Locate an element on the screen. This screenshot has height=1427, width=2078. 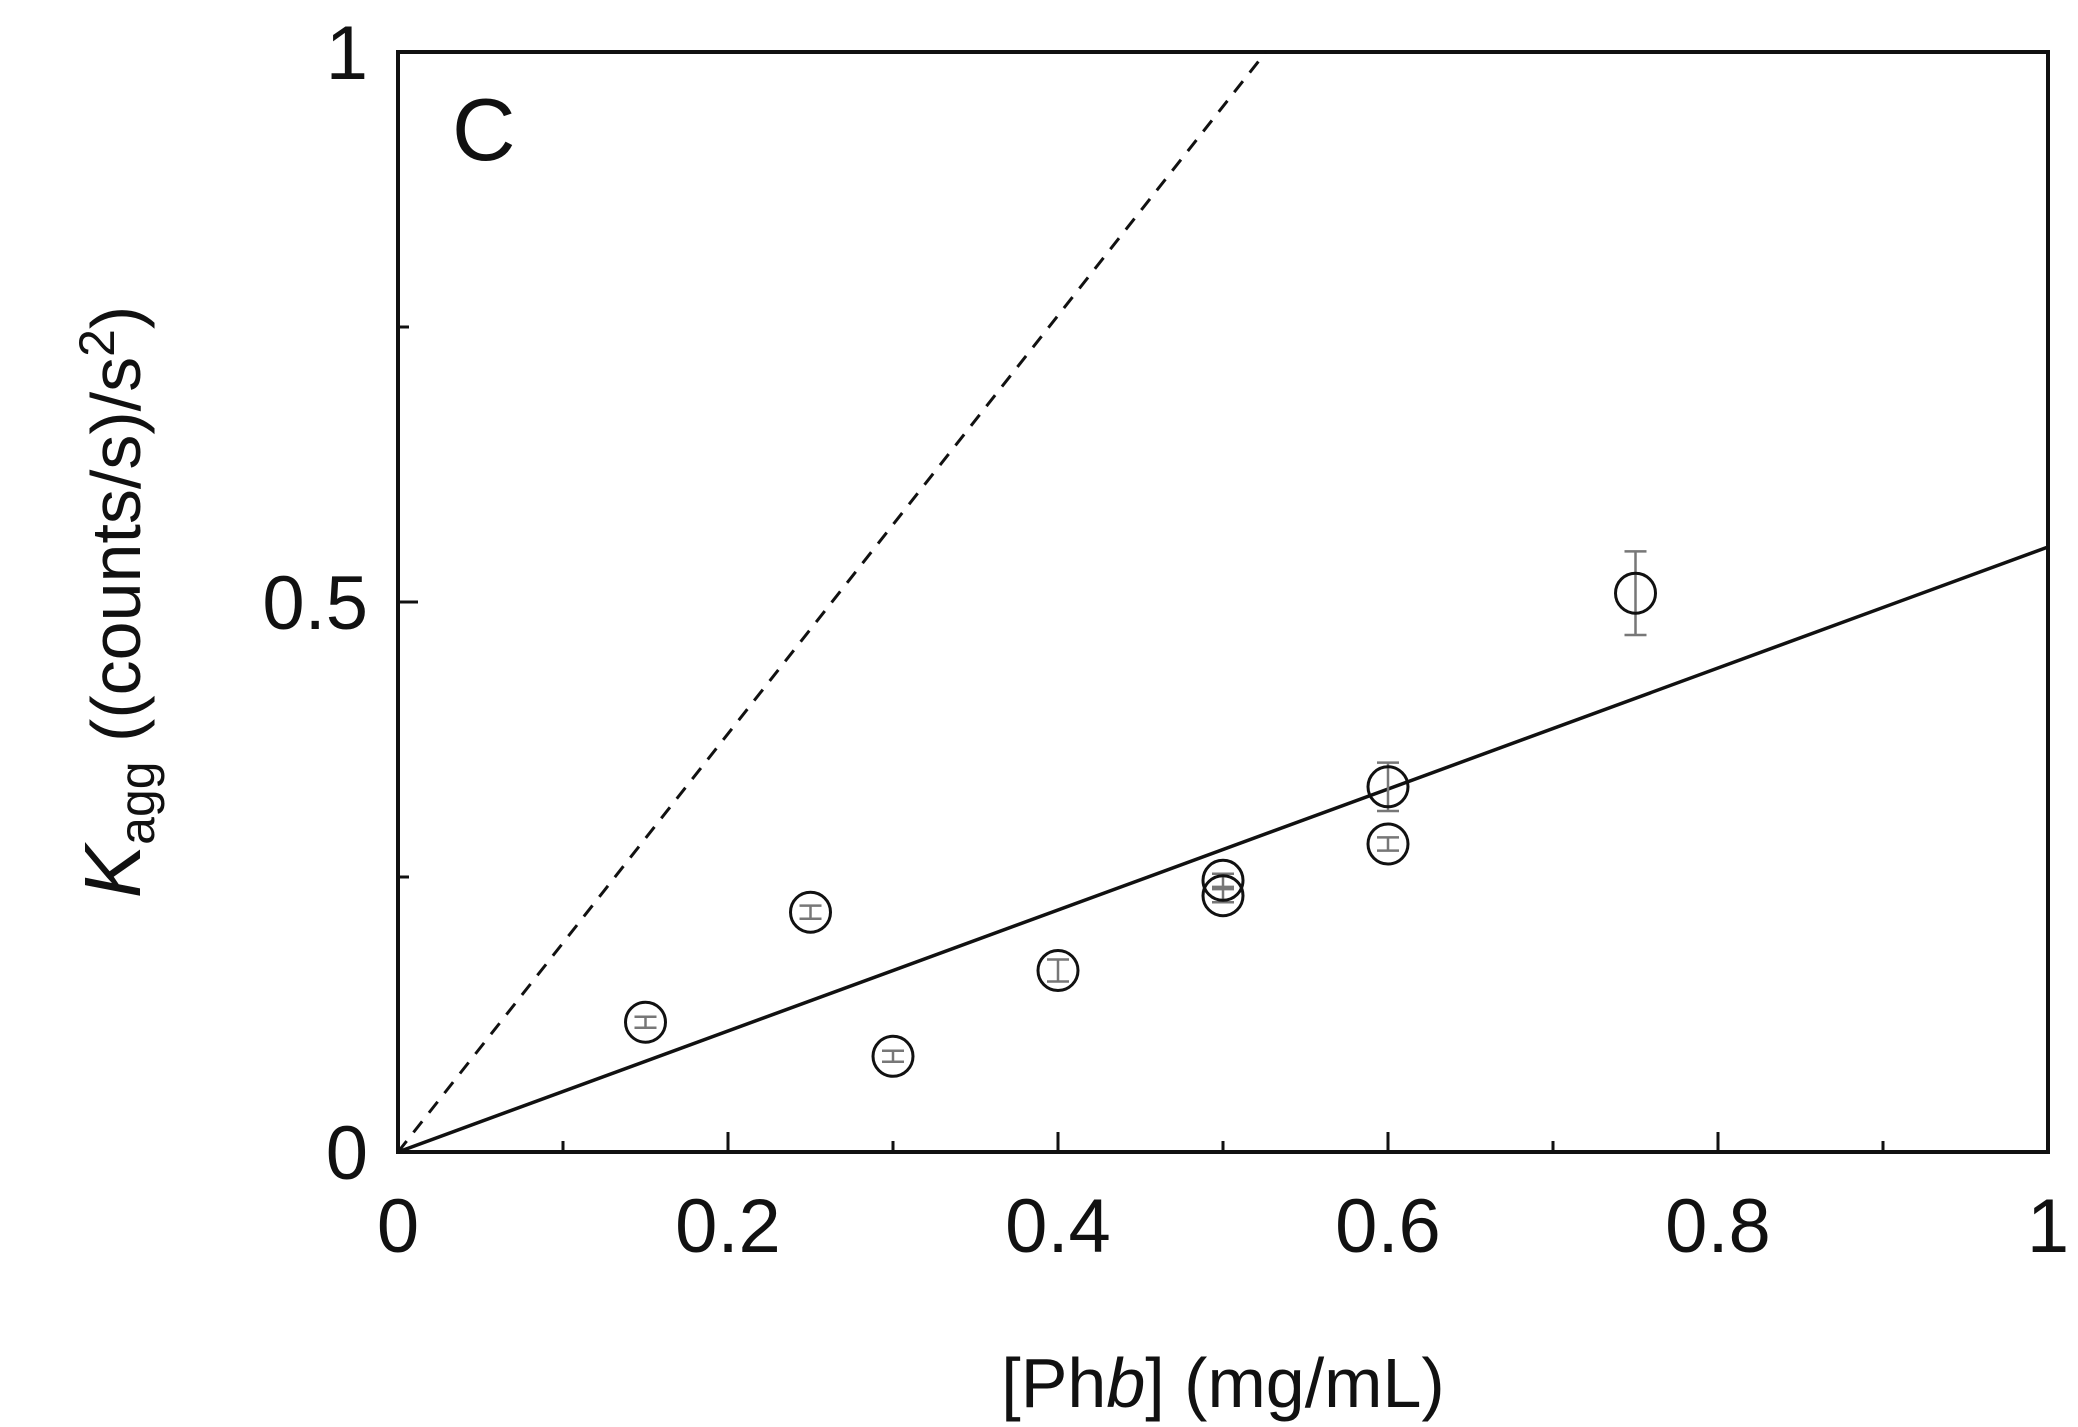
x-axis-title: [Phb] (mg/mL) is located at coordinates (1222, 1383).